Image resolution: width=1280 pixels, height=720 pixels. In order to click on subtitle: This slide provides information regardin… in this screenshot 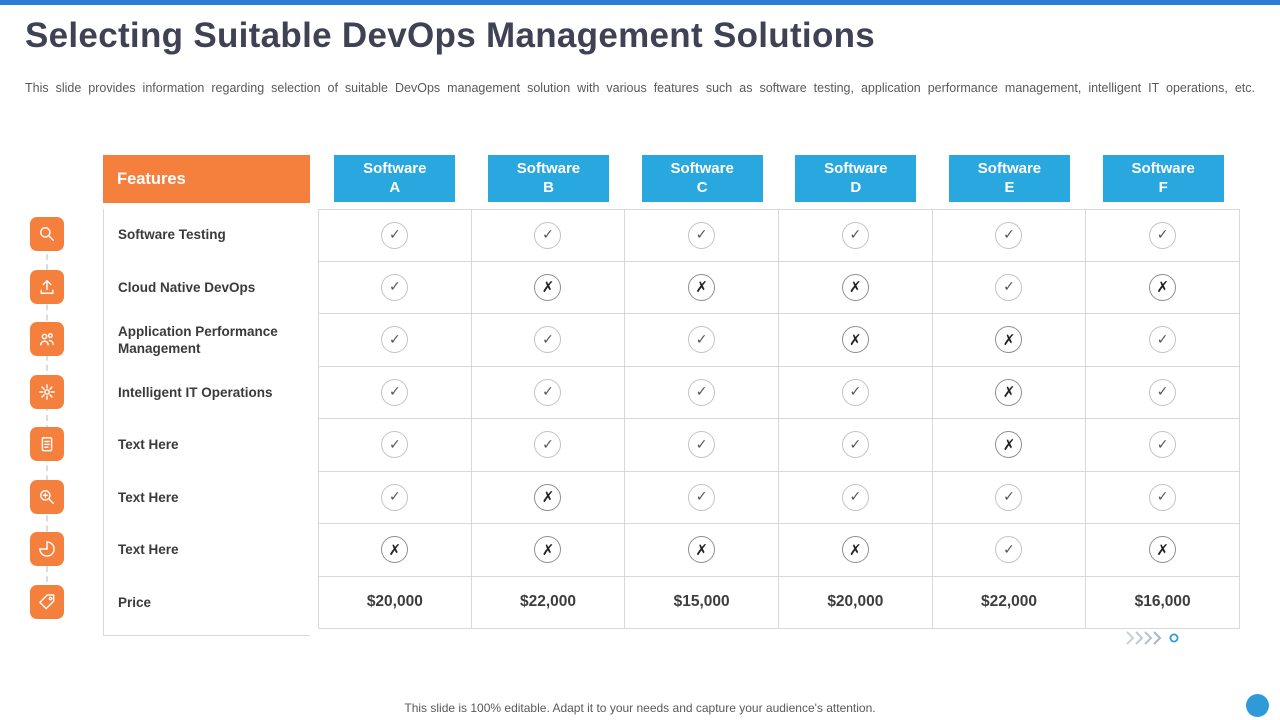, I will do `click(640, 88)`.